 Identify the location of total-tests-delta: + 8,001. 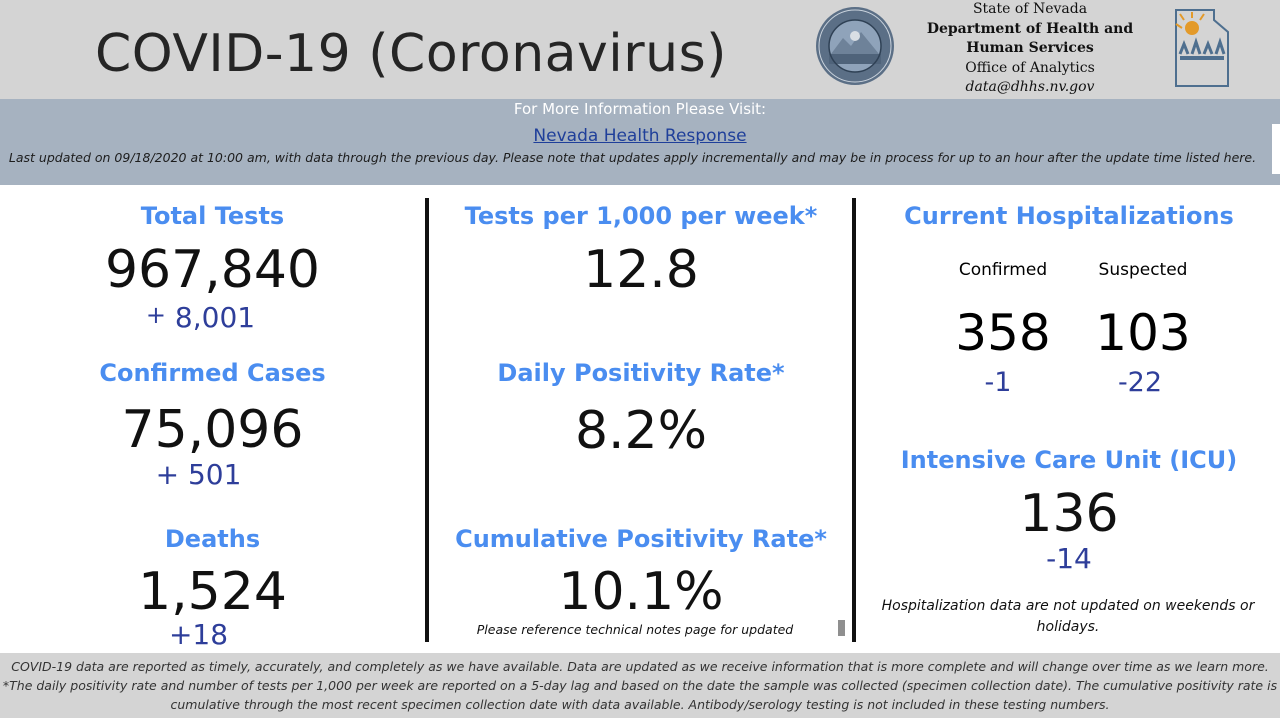
(206, 317).